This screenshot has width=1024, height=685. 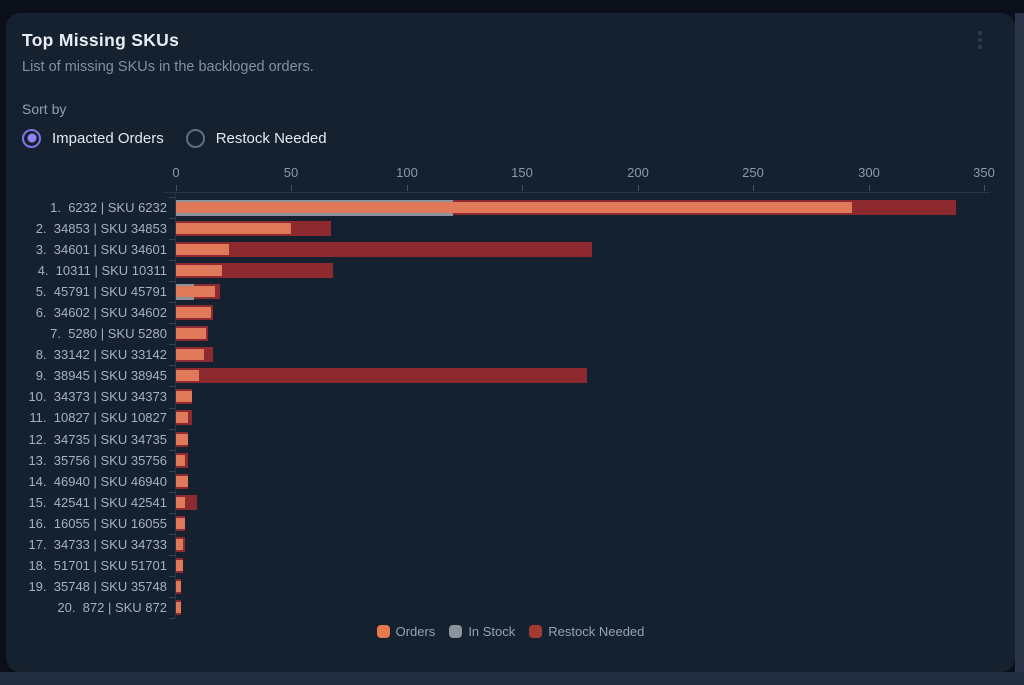 I want to click on restock-needed-bar, so click(x=384, y=250).